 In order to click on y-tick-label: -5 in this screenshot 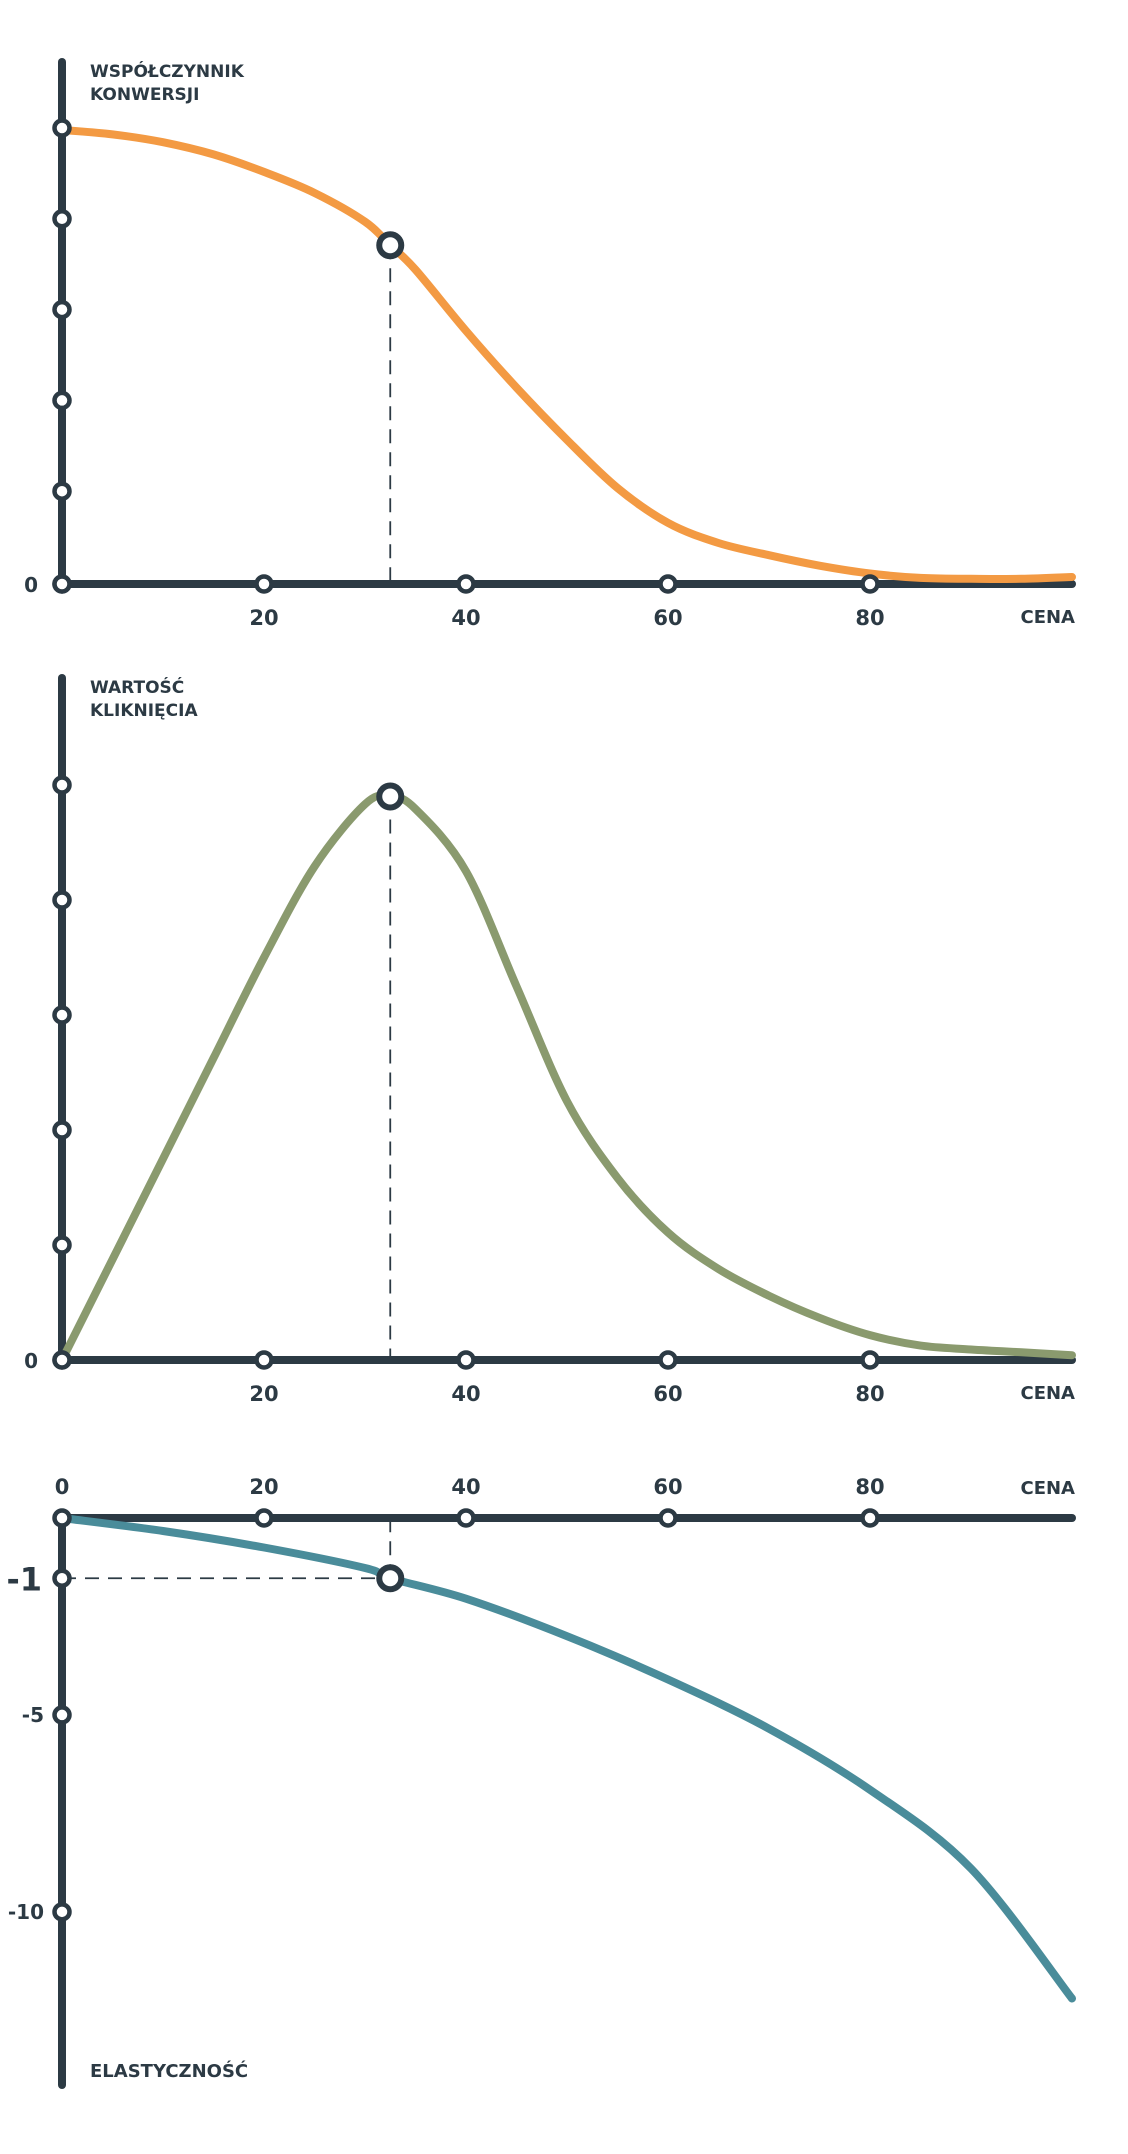, I will do `click(33, 1715)`.